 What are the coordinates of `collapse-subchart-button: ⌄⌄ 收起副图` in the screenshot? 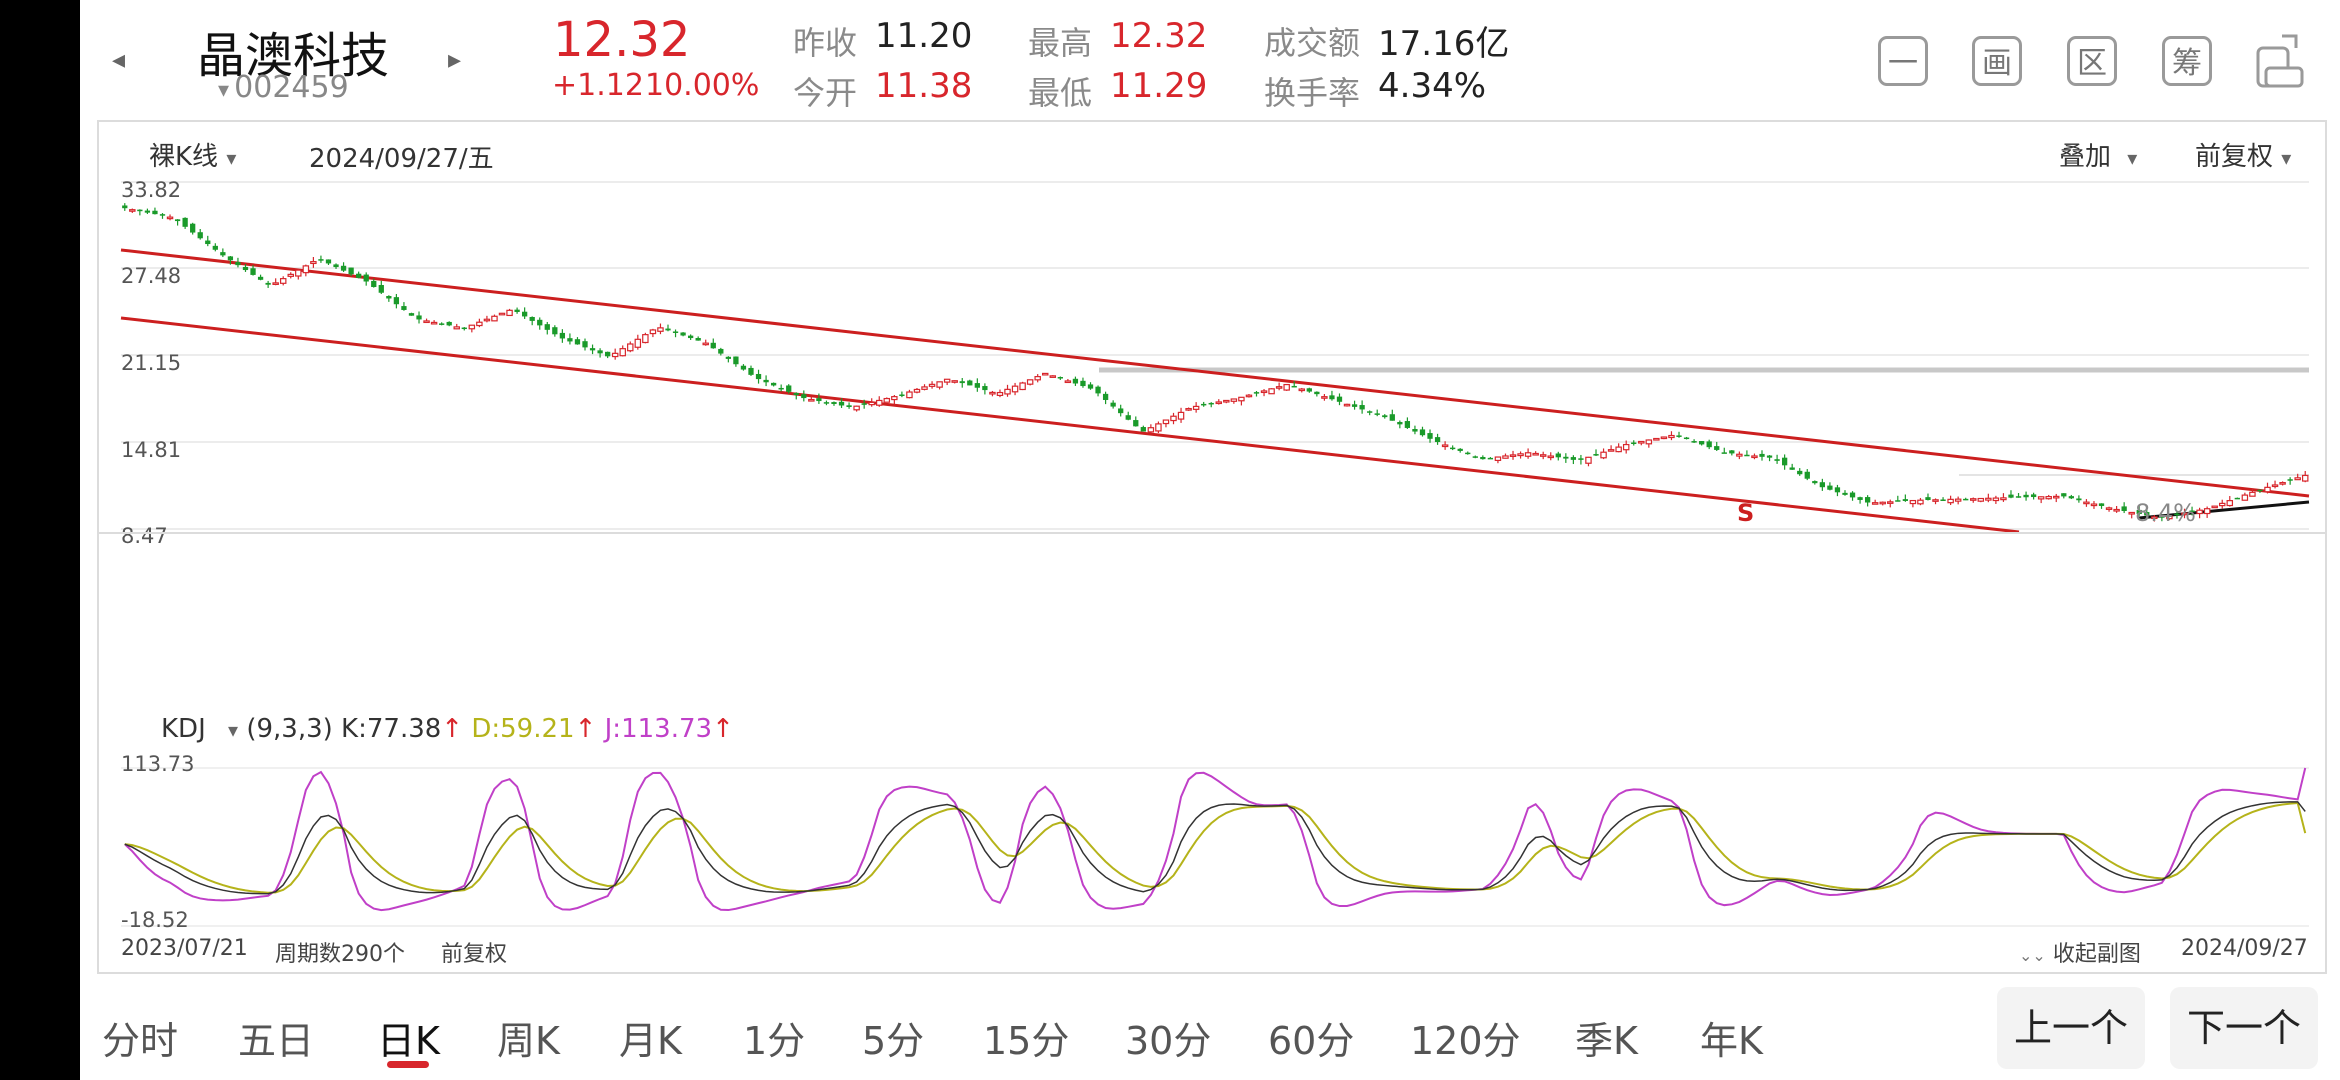 It's located at (2080, 952).